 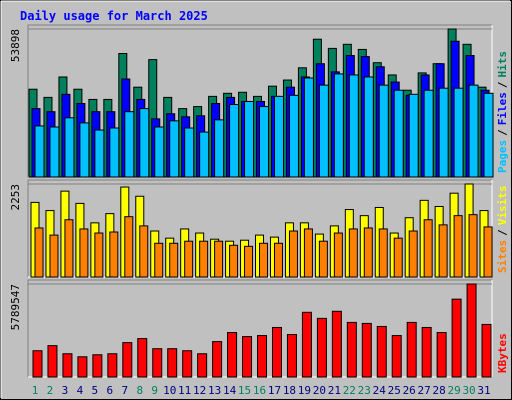 What do you see at coordinates (124, 390) in the screenshot?
I see `x-tick-label: 7` at bounding box center [124, 390].